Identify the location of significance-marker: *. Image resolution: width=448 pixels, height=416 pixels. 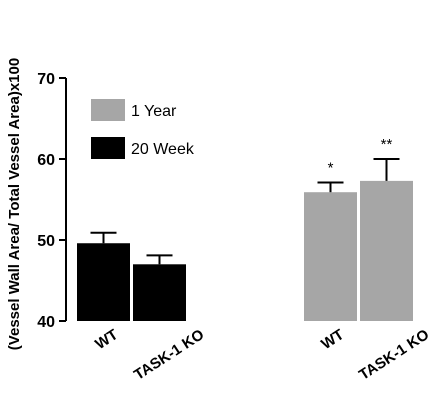
(331, 167).